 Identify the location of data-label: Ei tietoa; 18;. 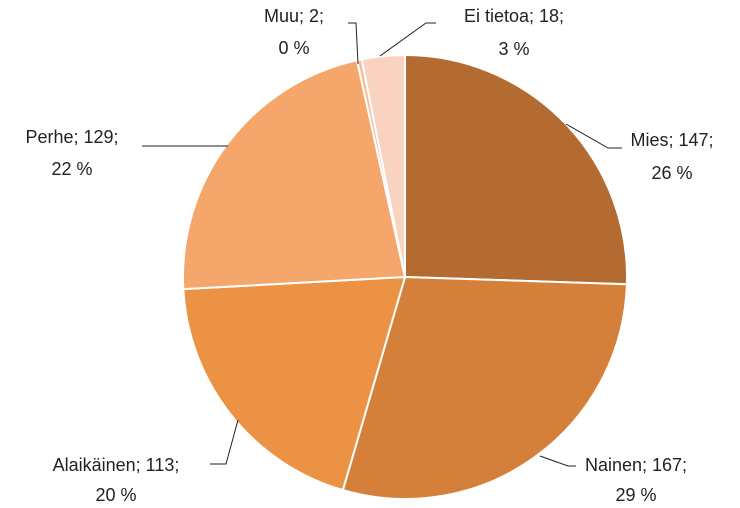
(514, 16).